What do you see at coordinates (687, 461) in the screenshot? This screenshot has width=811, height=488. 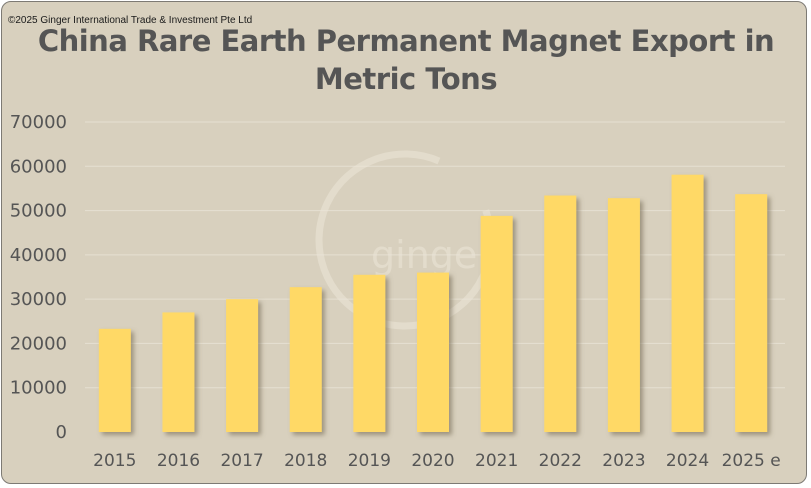 I see `x-tick-label: 2024` at bounding box center [687, 461].